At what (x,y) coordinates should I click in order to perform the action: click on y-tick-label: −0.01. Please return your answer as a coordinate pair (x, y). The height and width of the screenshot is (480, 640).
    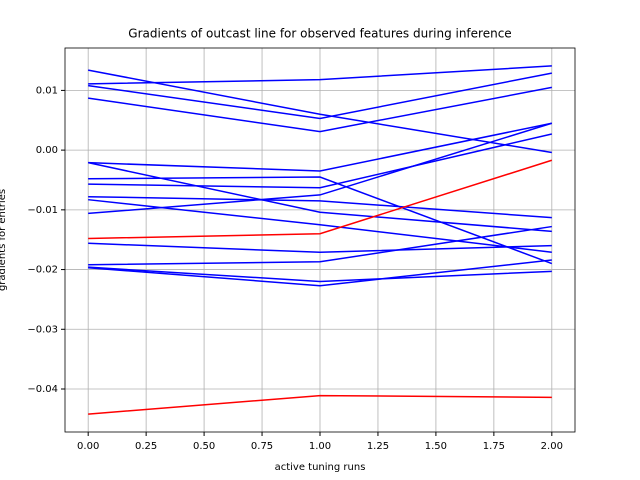
    Looking at the image, I should click on (42, 210).